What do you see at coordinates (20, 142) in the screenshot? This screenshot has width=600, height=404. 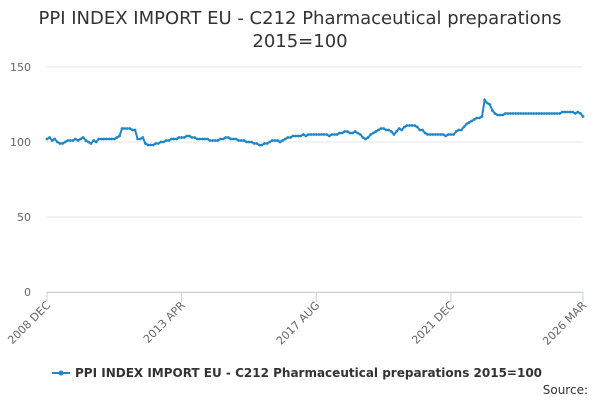 I see `y-tick-label: 100` at bounding box center [20, 142].